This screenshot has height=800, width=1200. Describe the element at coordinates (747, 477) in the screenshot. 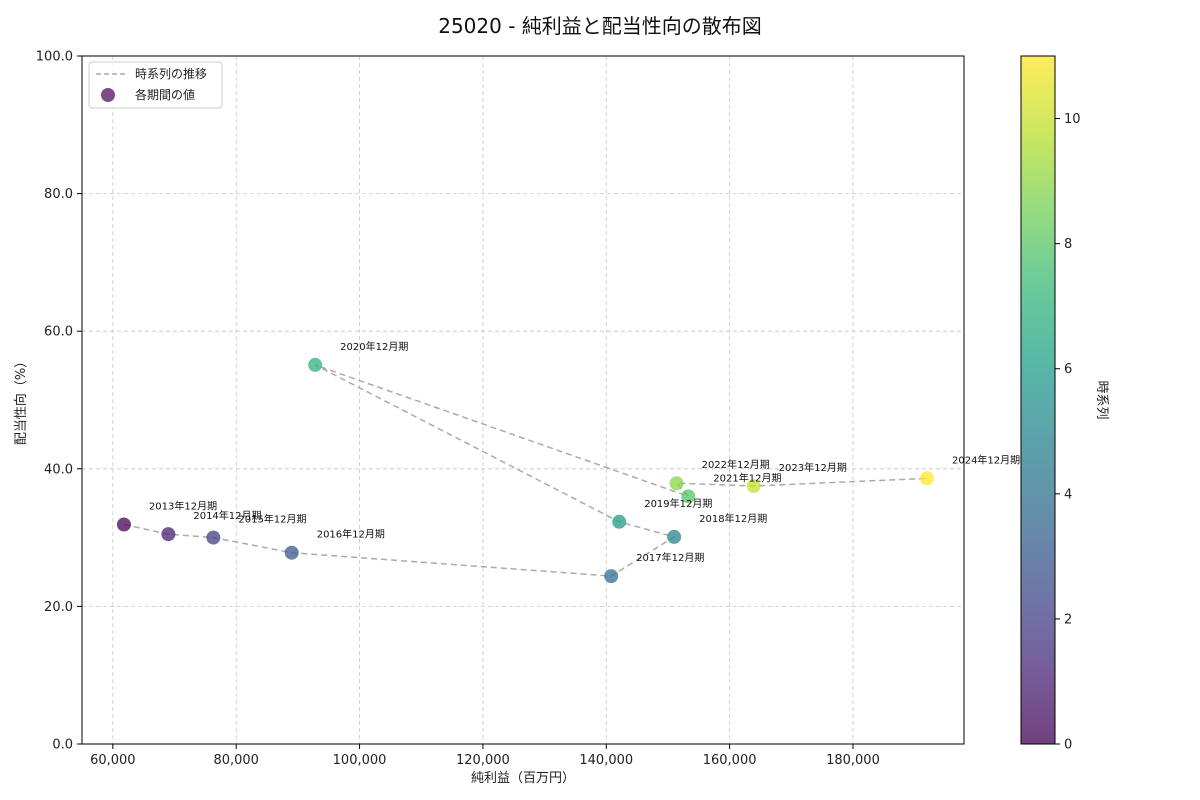

I see `point-label: 2021年12月期` at that location.